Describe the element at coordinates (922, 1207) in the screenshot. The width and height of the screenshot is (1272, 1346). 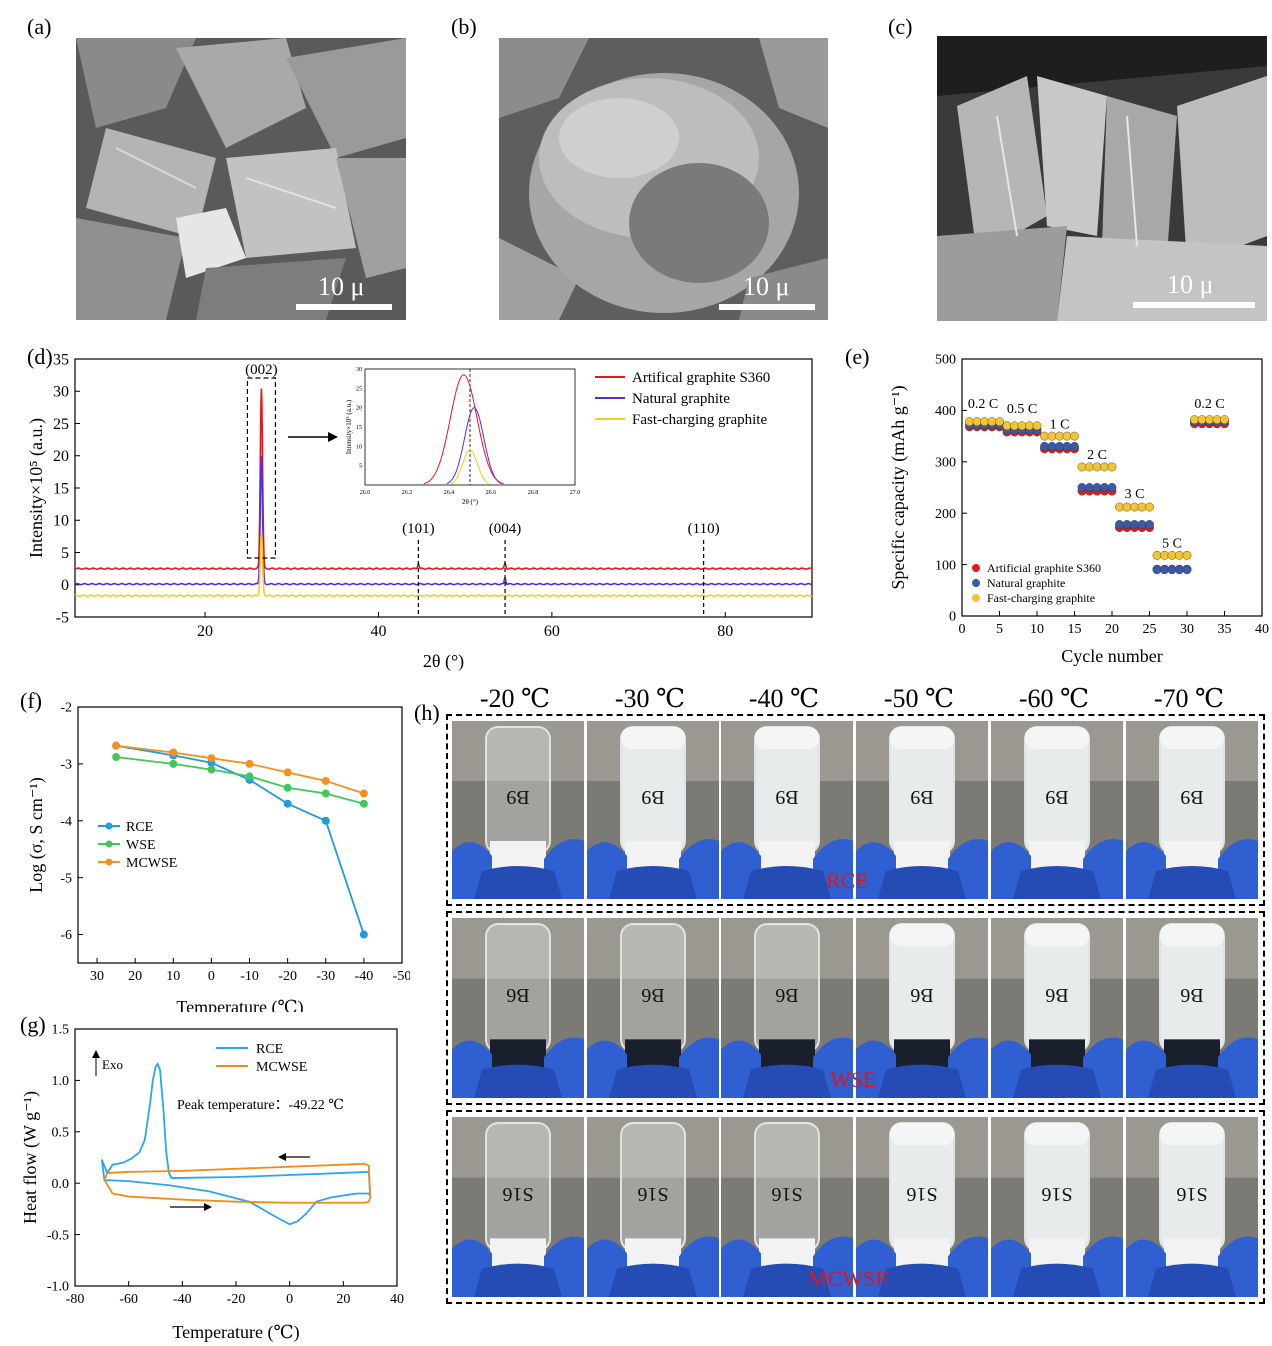
I see `vial-photo: S16` at that location.